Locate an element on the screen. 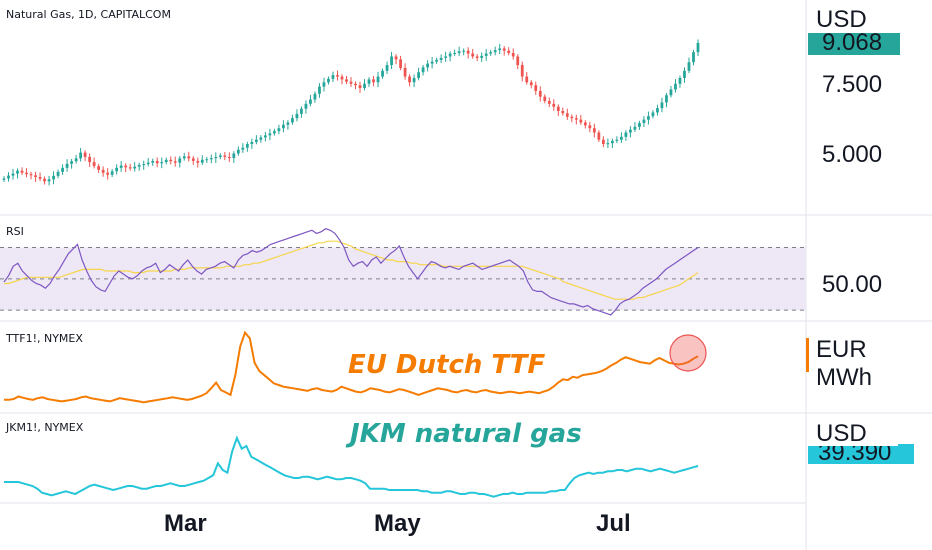  ttf-axis-marker is located at coordinates (807, 355).